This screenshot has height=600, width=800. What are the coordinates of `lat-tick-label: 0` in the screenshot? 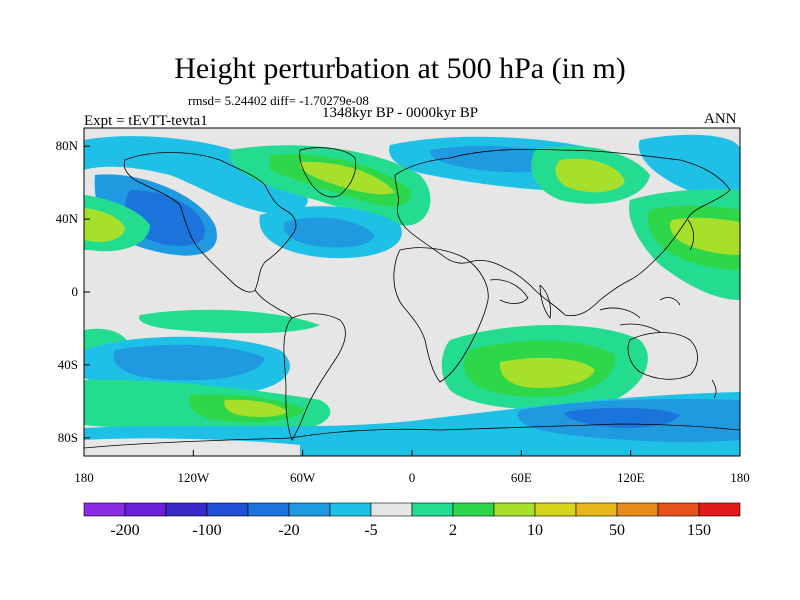 It's located at (75, 291).